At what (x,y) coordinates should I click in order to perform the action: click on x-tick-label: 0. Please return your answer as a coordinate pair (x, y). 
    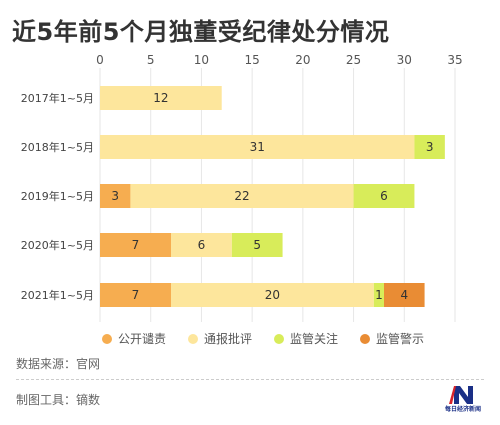
    Looking at the image, I should click on (100, 60).